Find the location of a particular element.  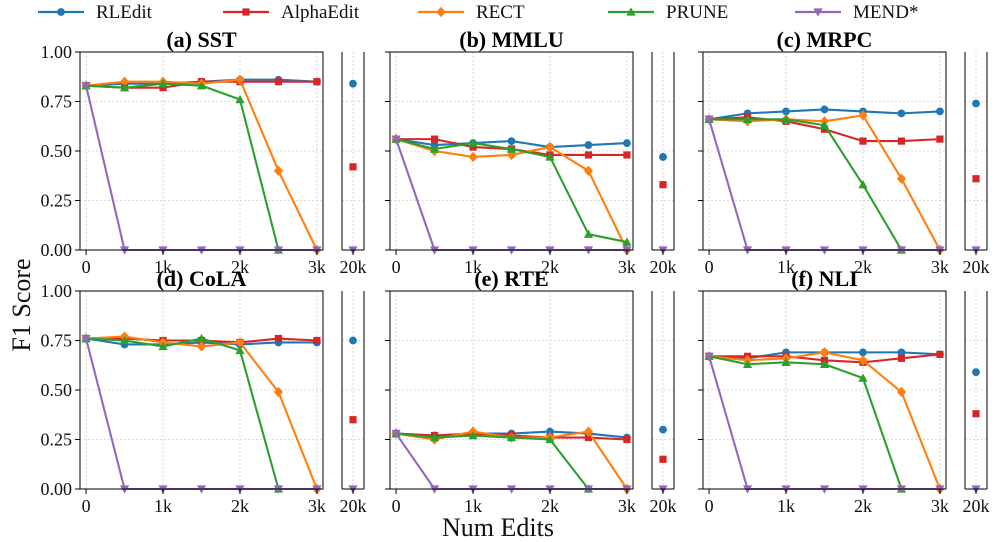

legend-label: AlphaEdit is located at coordinates (320, 12).